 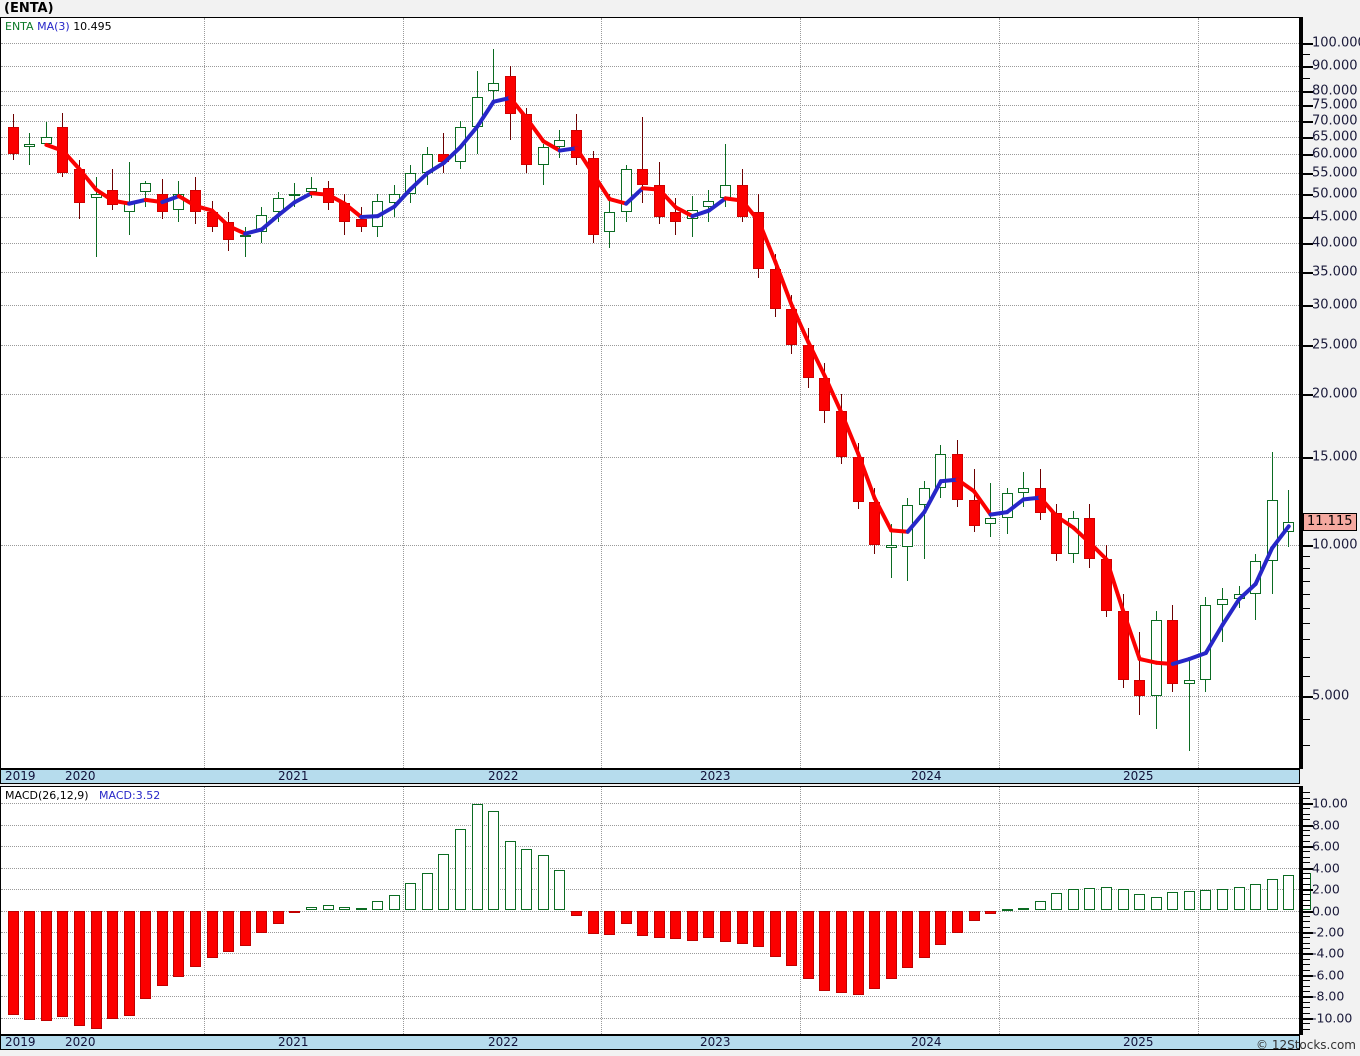 I want to click on copyright-label: © 12Stocks.com, so click(x=1306, y=1045).